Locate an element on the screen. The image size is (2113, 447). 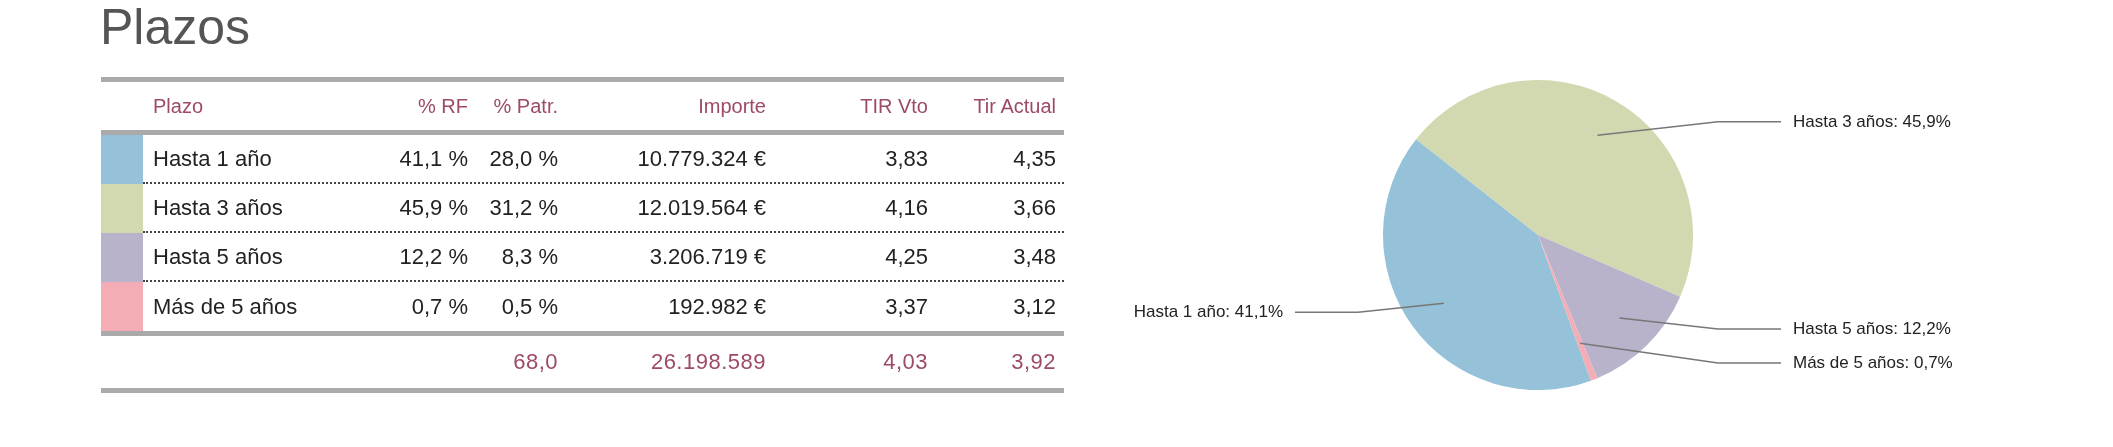
data-label: 28,0 % is located at coordinates (523, 158).